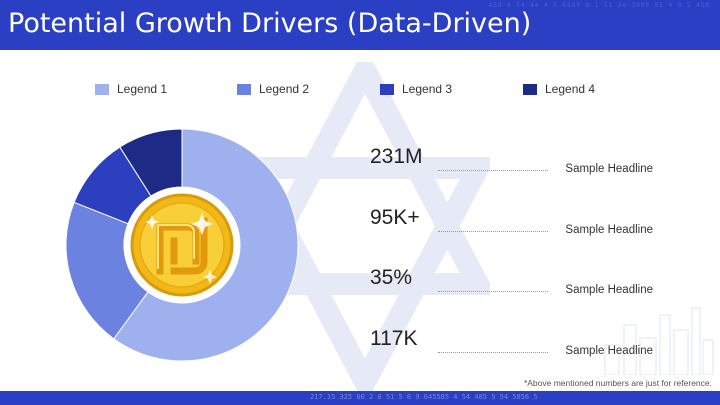  Describe the element at coordinates (395, 217) in the screenshot. I see `stat-value-2: 95K+` at that location.